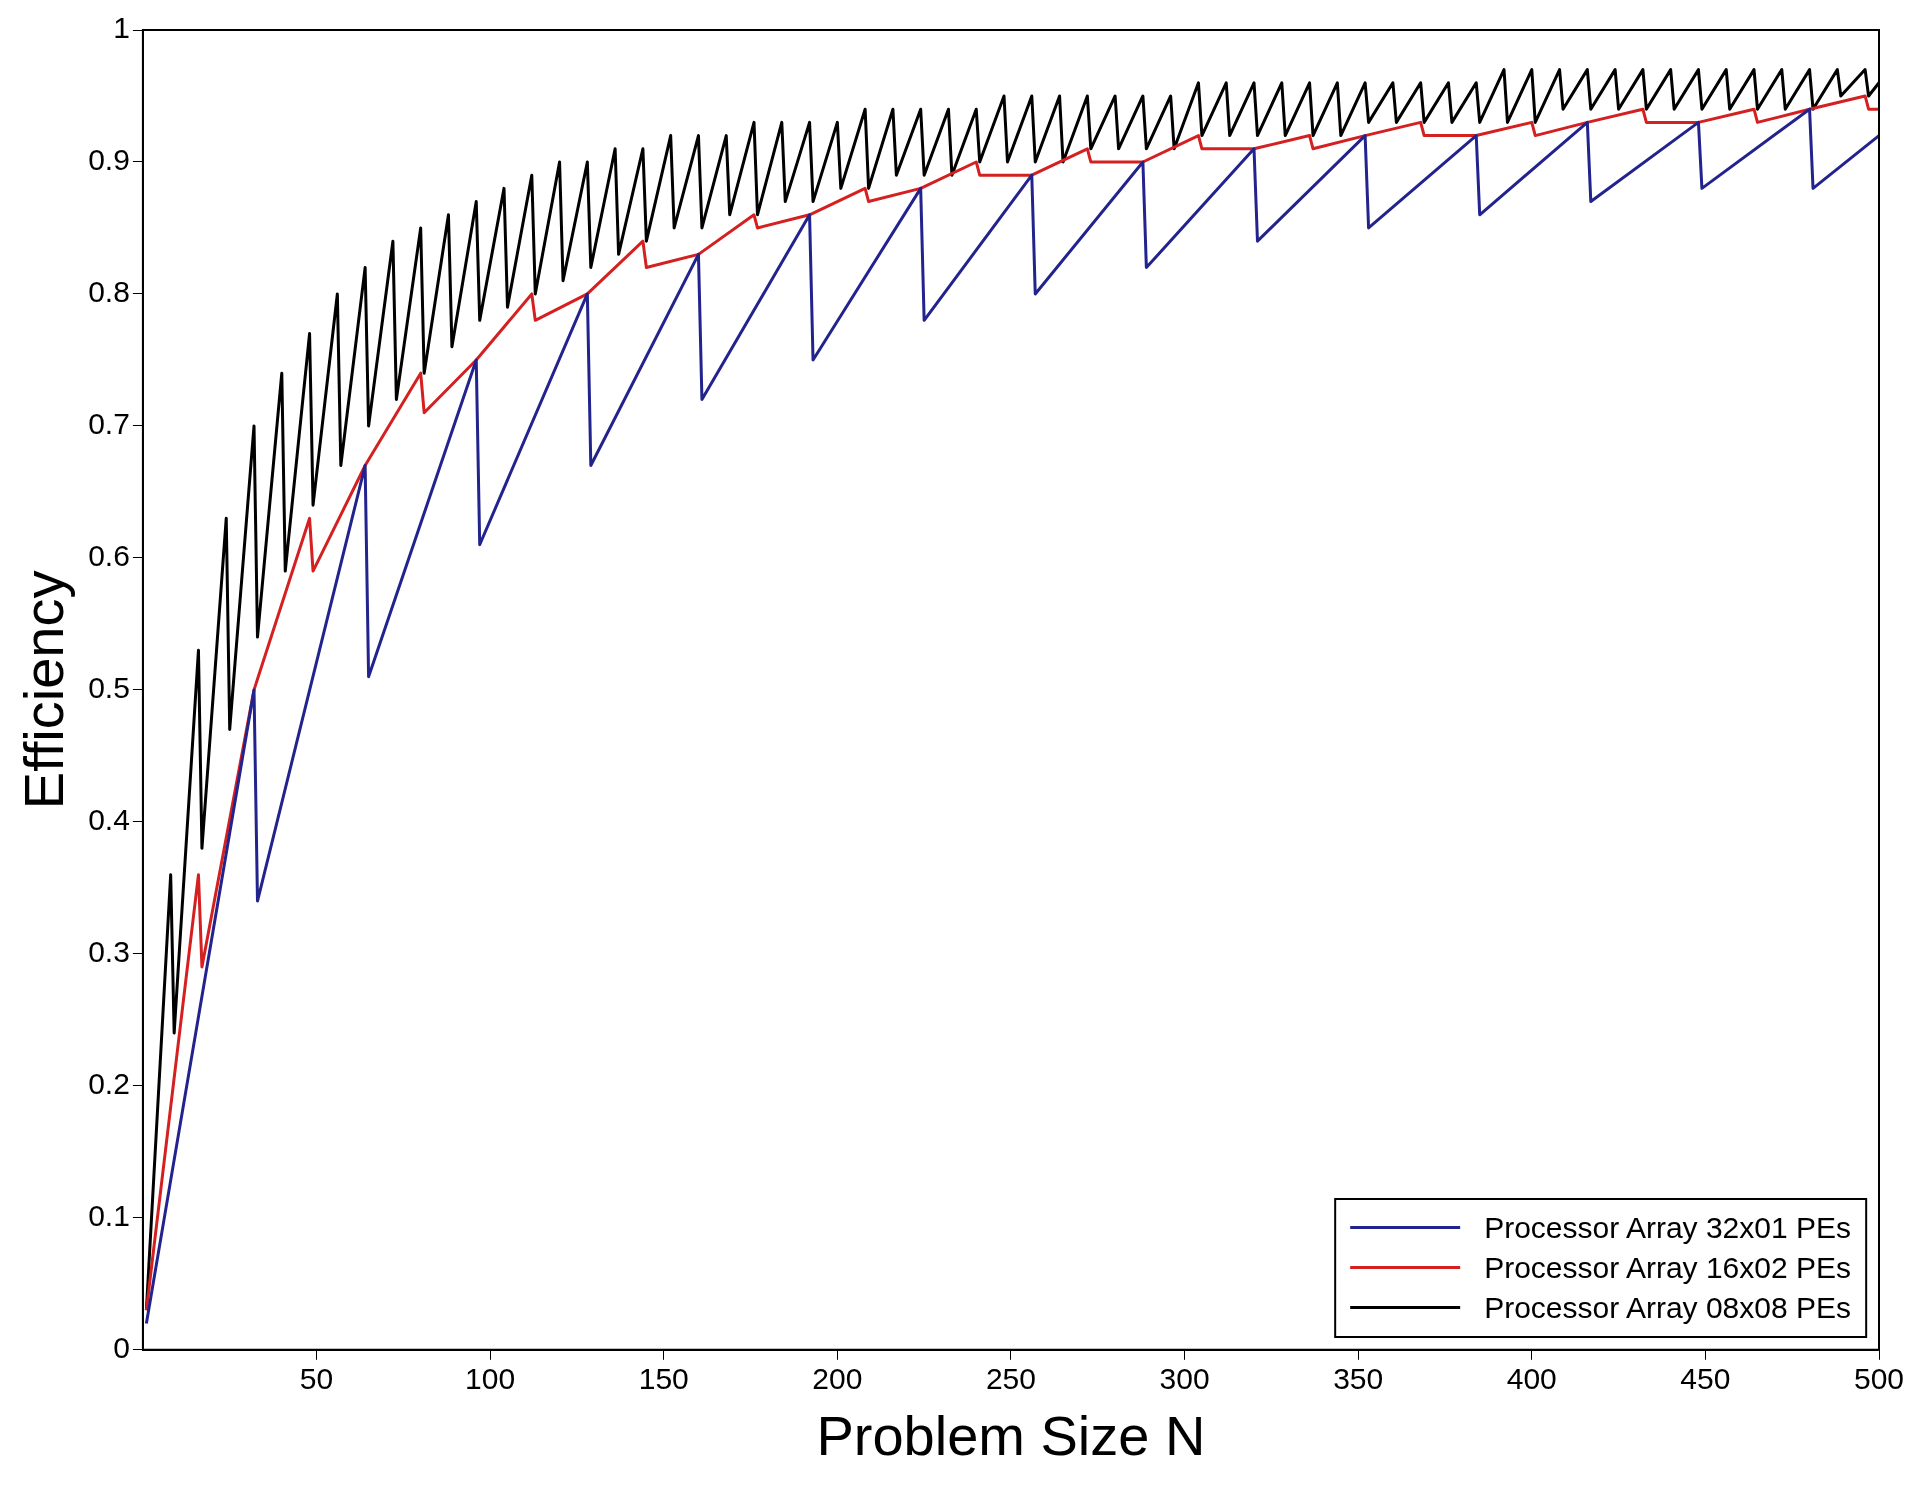 This screenshot has height=1487, width=1909. Describe the element at coordinates (1010, 1379) in the screenshot. I see `x-tick-label: 250` at that location.